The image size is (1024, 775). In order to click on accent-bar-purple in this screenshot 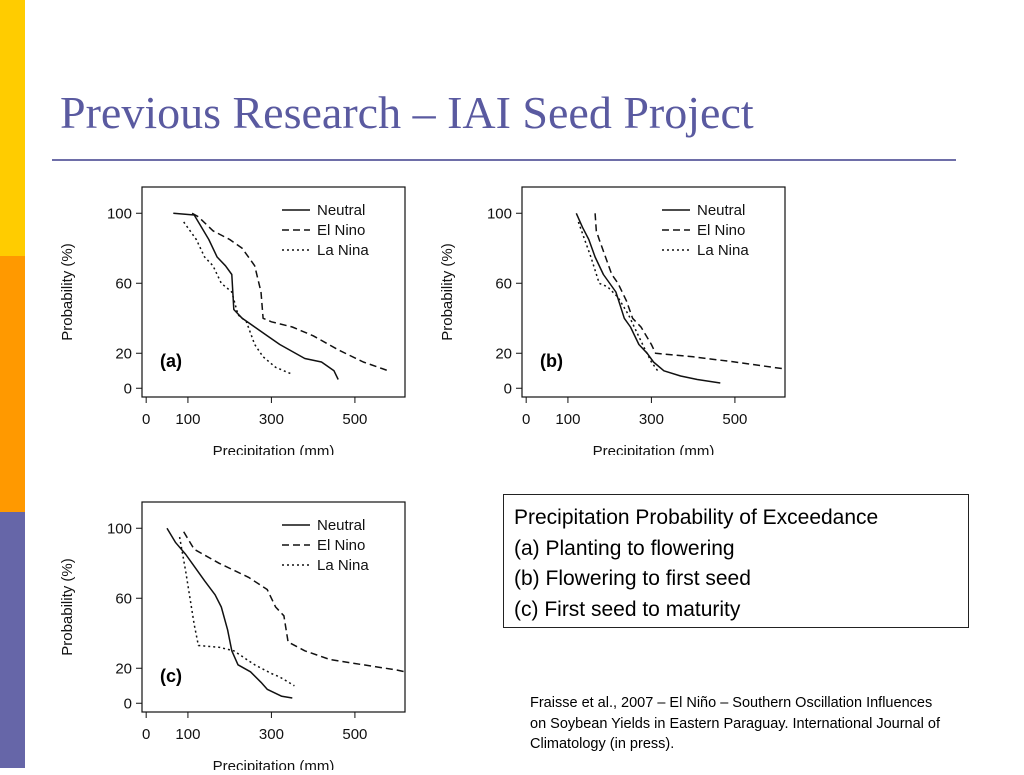, I will do `click(12, 640)`.